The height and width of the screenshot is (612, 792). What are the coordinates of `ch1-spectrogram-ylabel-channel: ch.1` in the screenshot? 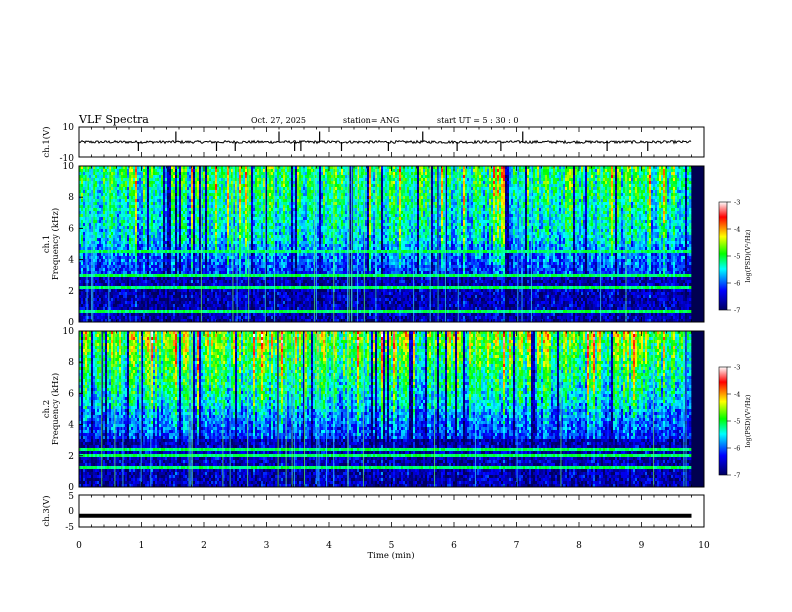 It's located at (47, 244).